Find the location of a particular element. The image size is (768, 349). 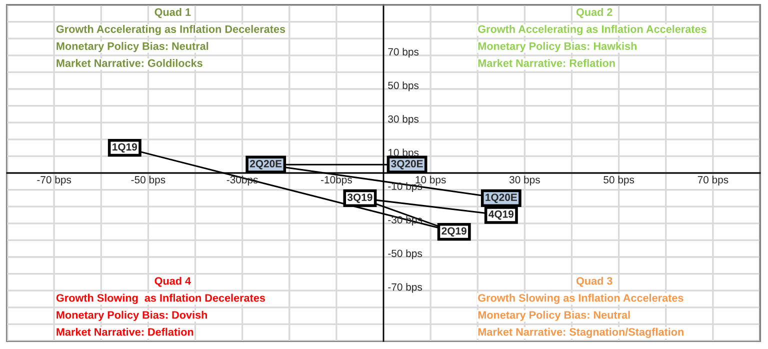

x-tick-label: -50 bps is located at coordinates (148, 181).